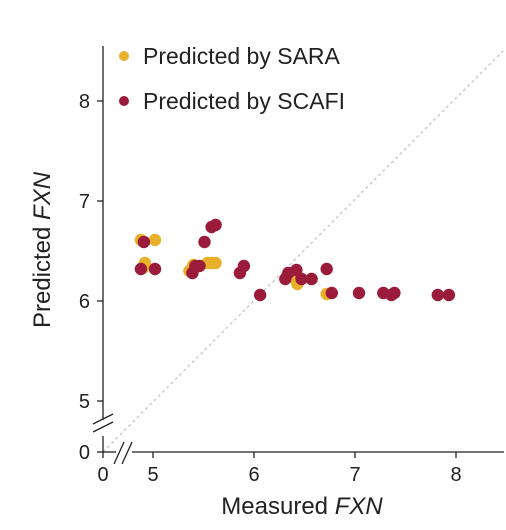 This screenshot has width=506, height=530. What do you see at coordinates (84, 402) in the screenshot?
I see `y-tick-label-5: 5` at bounding box center [84, 402].